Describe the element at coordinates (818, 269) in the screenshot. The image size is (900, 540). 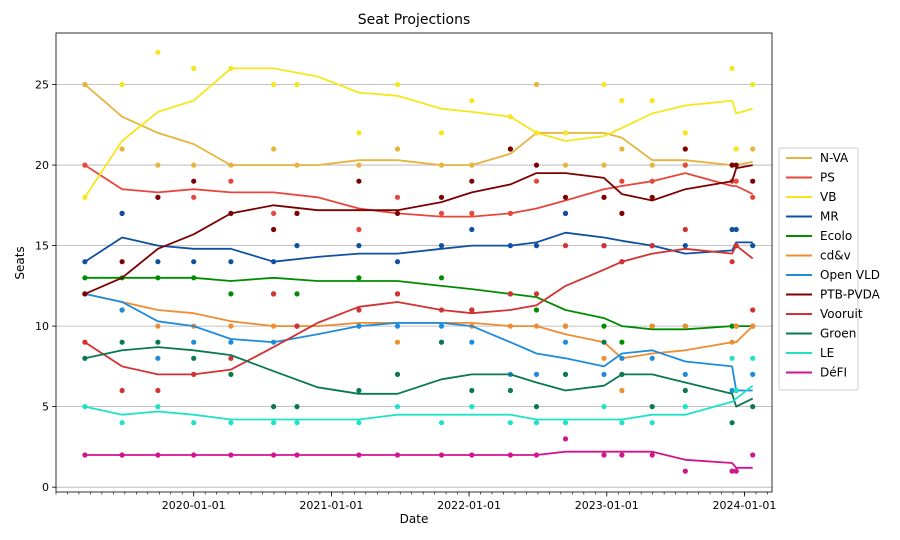
I see `legend-frame` at that location.